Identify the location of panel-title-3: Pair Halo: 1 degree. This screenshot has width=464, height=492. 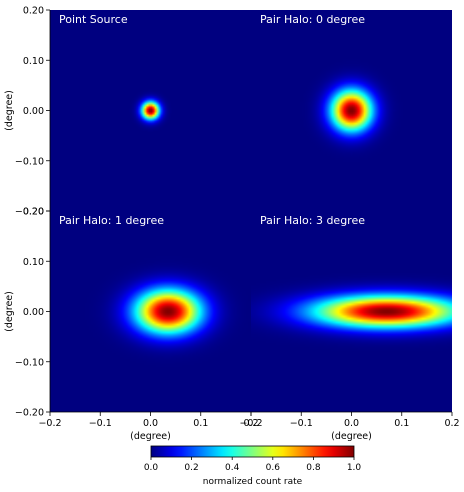
(111, 220).